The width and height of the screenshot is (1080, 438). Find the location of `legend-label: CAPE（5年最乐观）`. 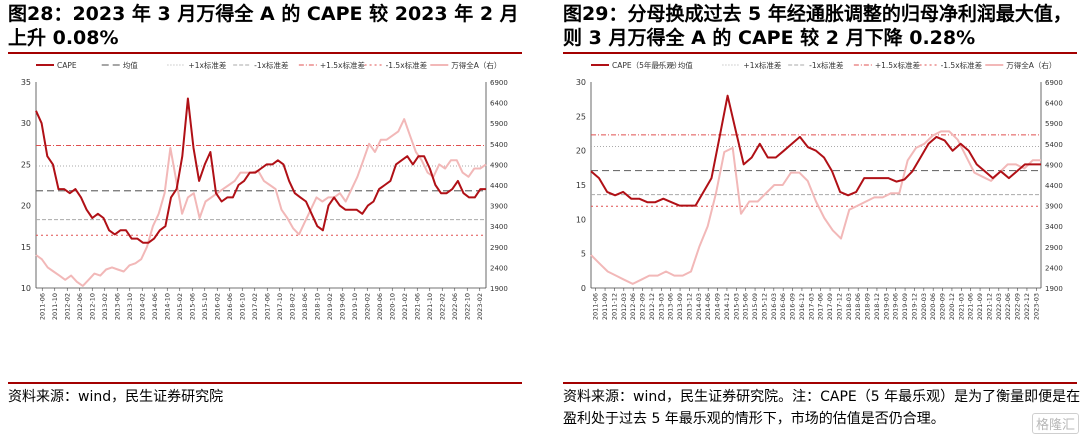

legend-label: CAPE（5年最乐观） is located at coordinates (646, 65).